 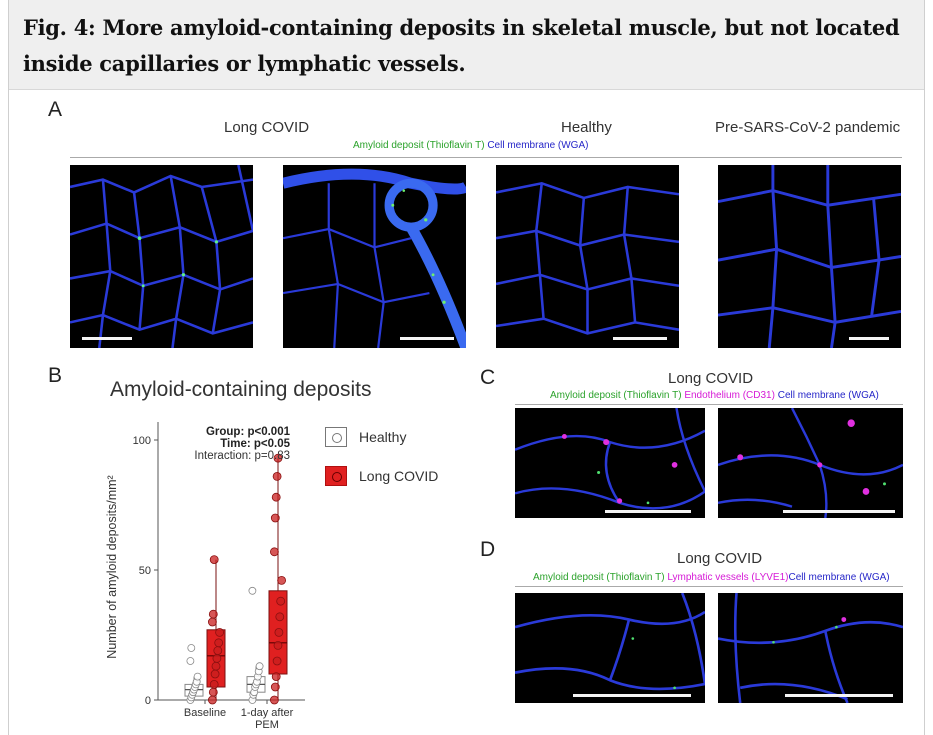 I want to click on panel-a-column-healthy: Healthy, so click(x=586, y=127).